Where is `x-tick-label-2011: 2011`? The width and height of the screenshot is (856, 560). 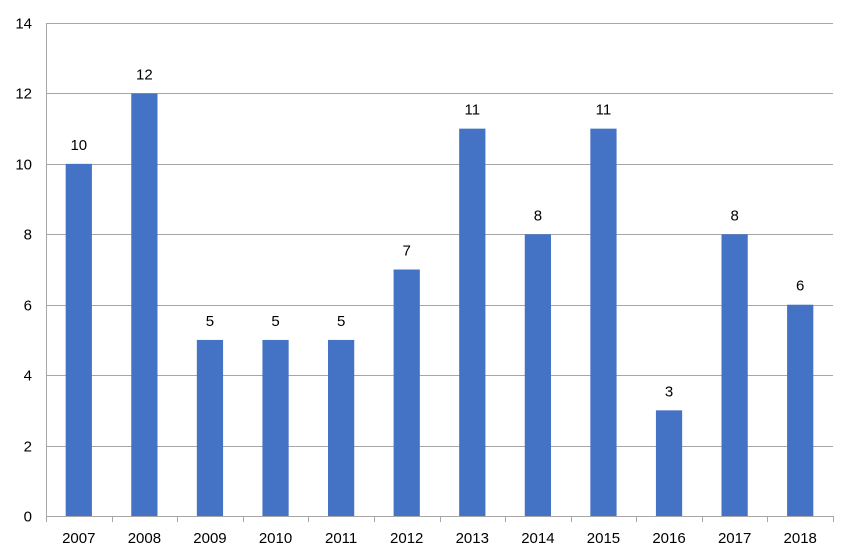 x-tick-label-2011: 2011 is located at coordinates (341, 538).